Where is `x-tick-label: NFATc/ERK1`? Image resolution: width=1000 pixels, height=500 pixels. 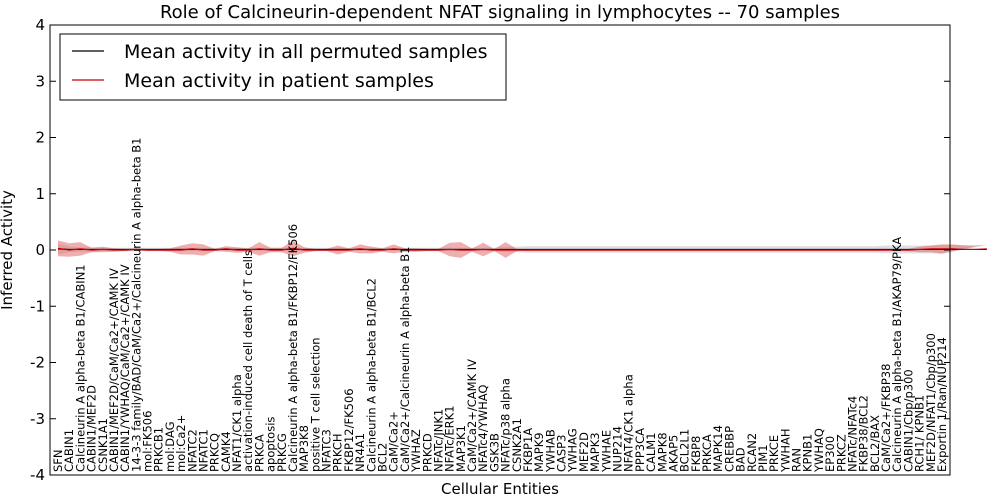 x-tick-label: NFATc/ERK1 is located at coordinates (450, 438).